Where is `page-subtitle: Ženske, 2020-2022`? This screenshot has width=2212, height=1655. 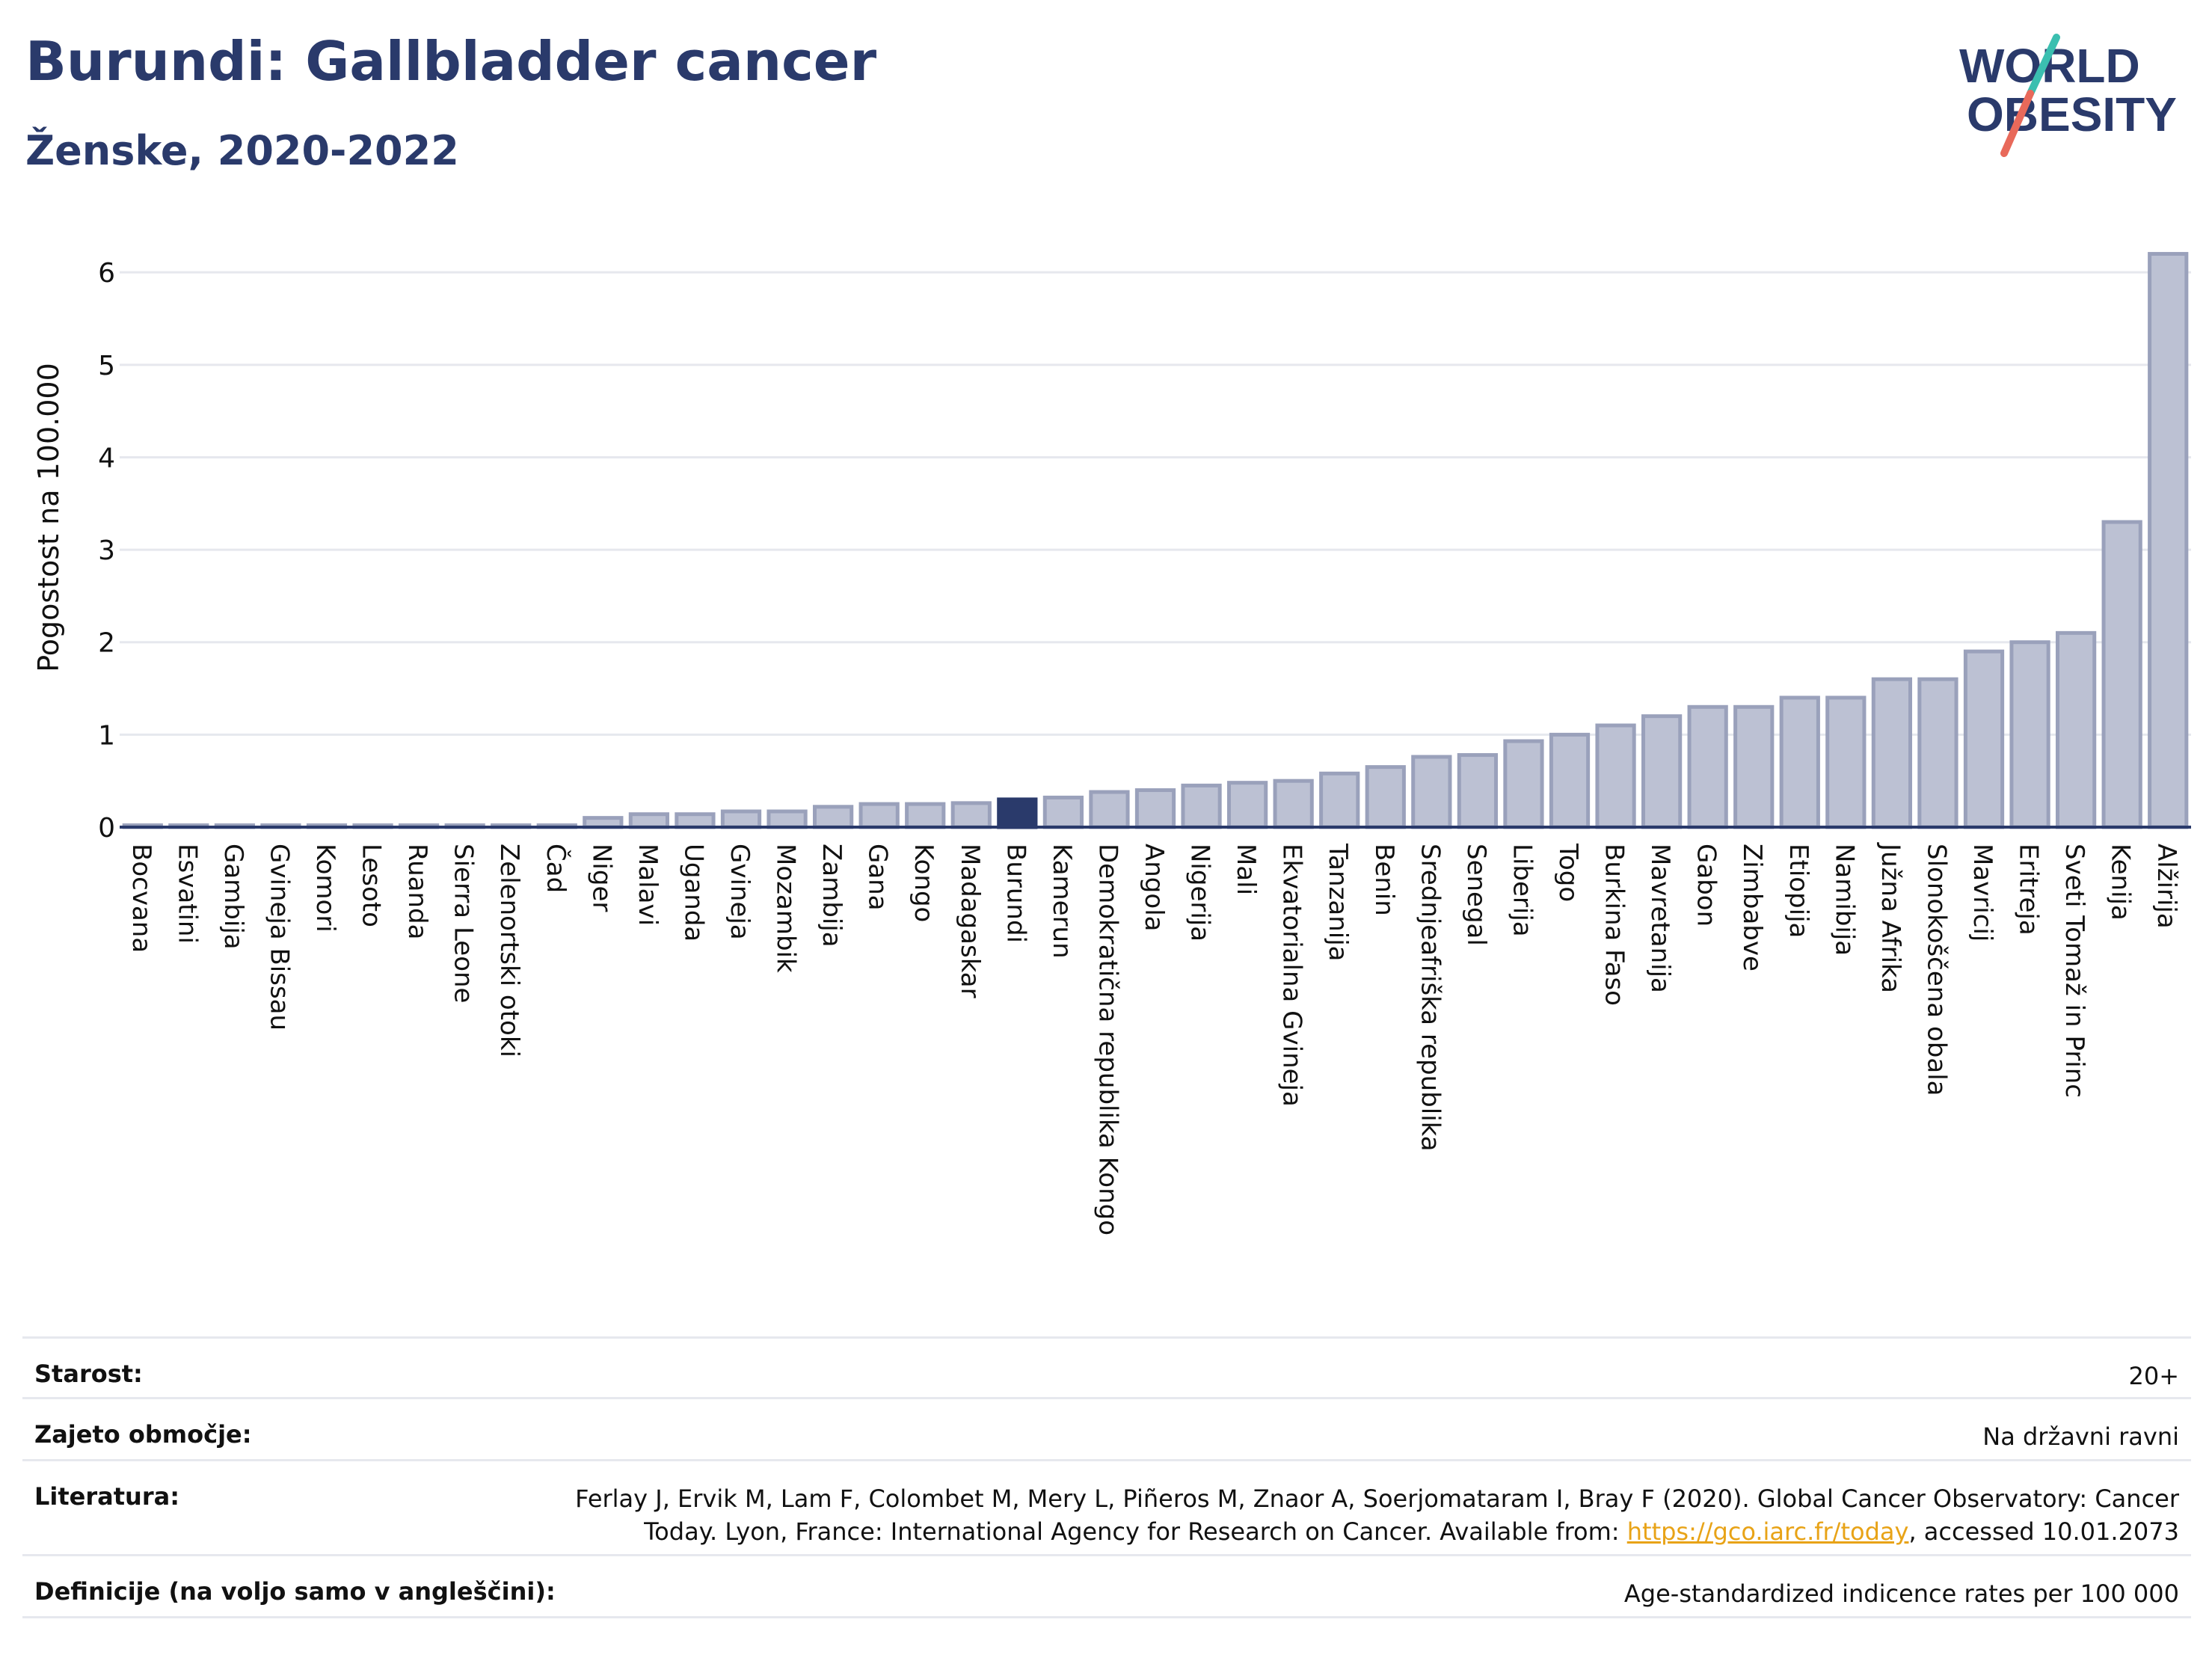 page-subtitle: Ženske, 2020-2022 is located at coordinates (242, 150).